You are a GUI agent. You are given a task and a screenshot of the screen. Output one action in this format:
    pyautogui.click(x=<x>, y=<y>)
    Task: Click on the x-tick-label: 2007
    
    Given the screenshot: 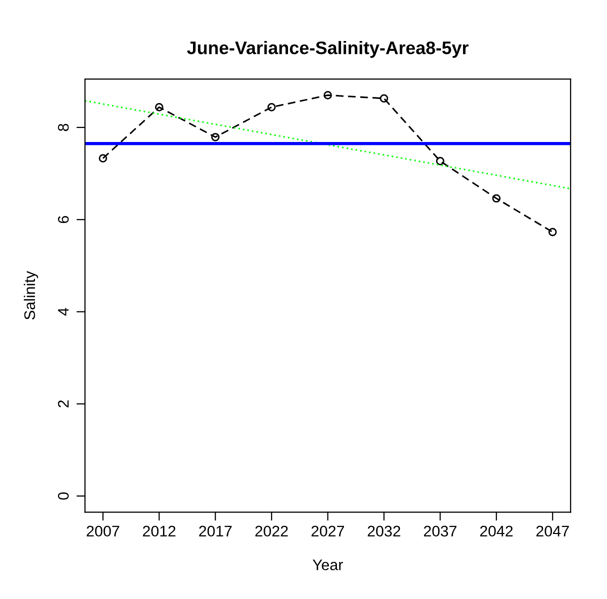 What is the action you would take?
    pyautogui.click(x=103, y=531)
    